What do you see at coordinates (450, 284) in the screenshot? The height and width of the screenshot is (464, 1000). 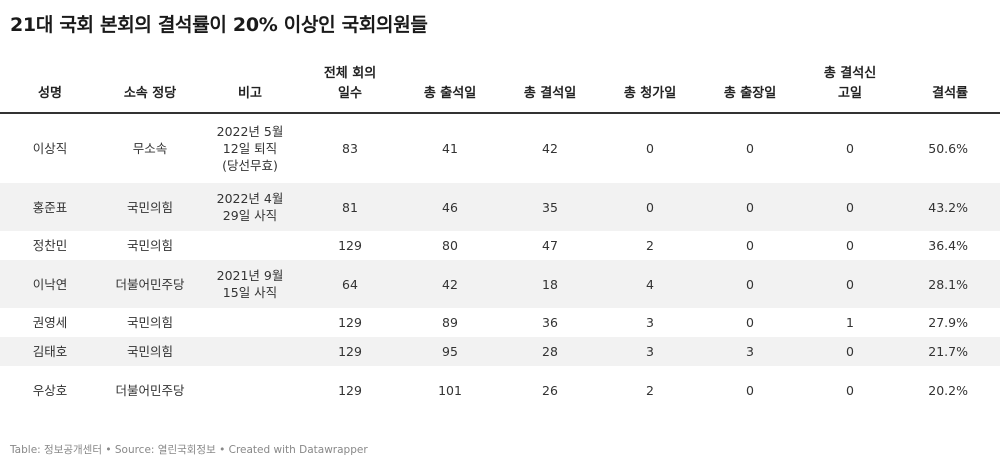 I see `cell-attended: 42` at bounding box center [450, 284].